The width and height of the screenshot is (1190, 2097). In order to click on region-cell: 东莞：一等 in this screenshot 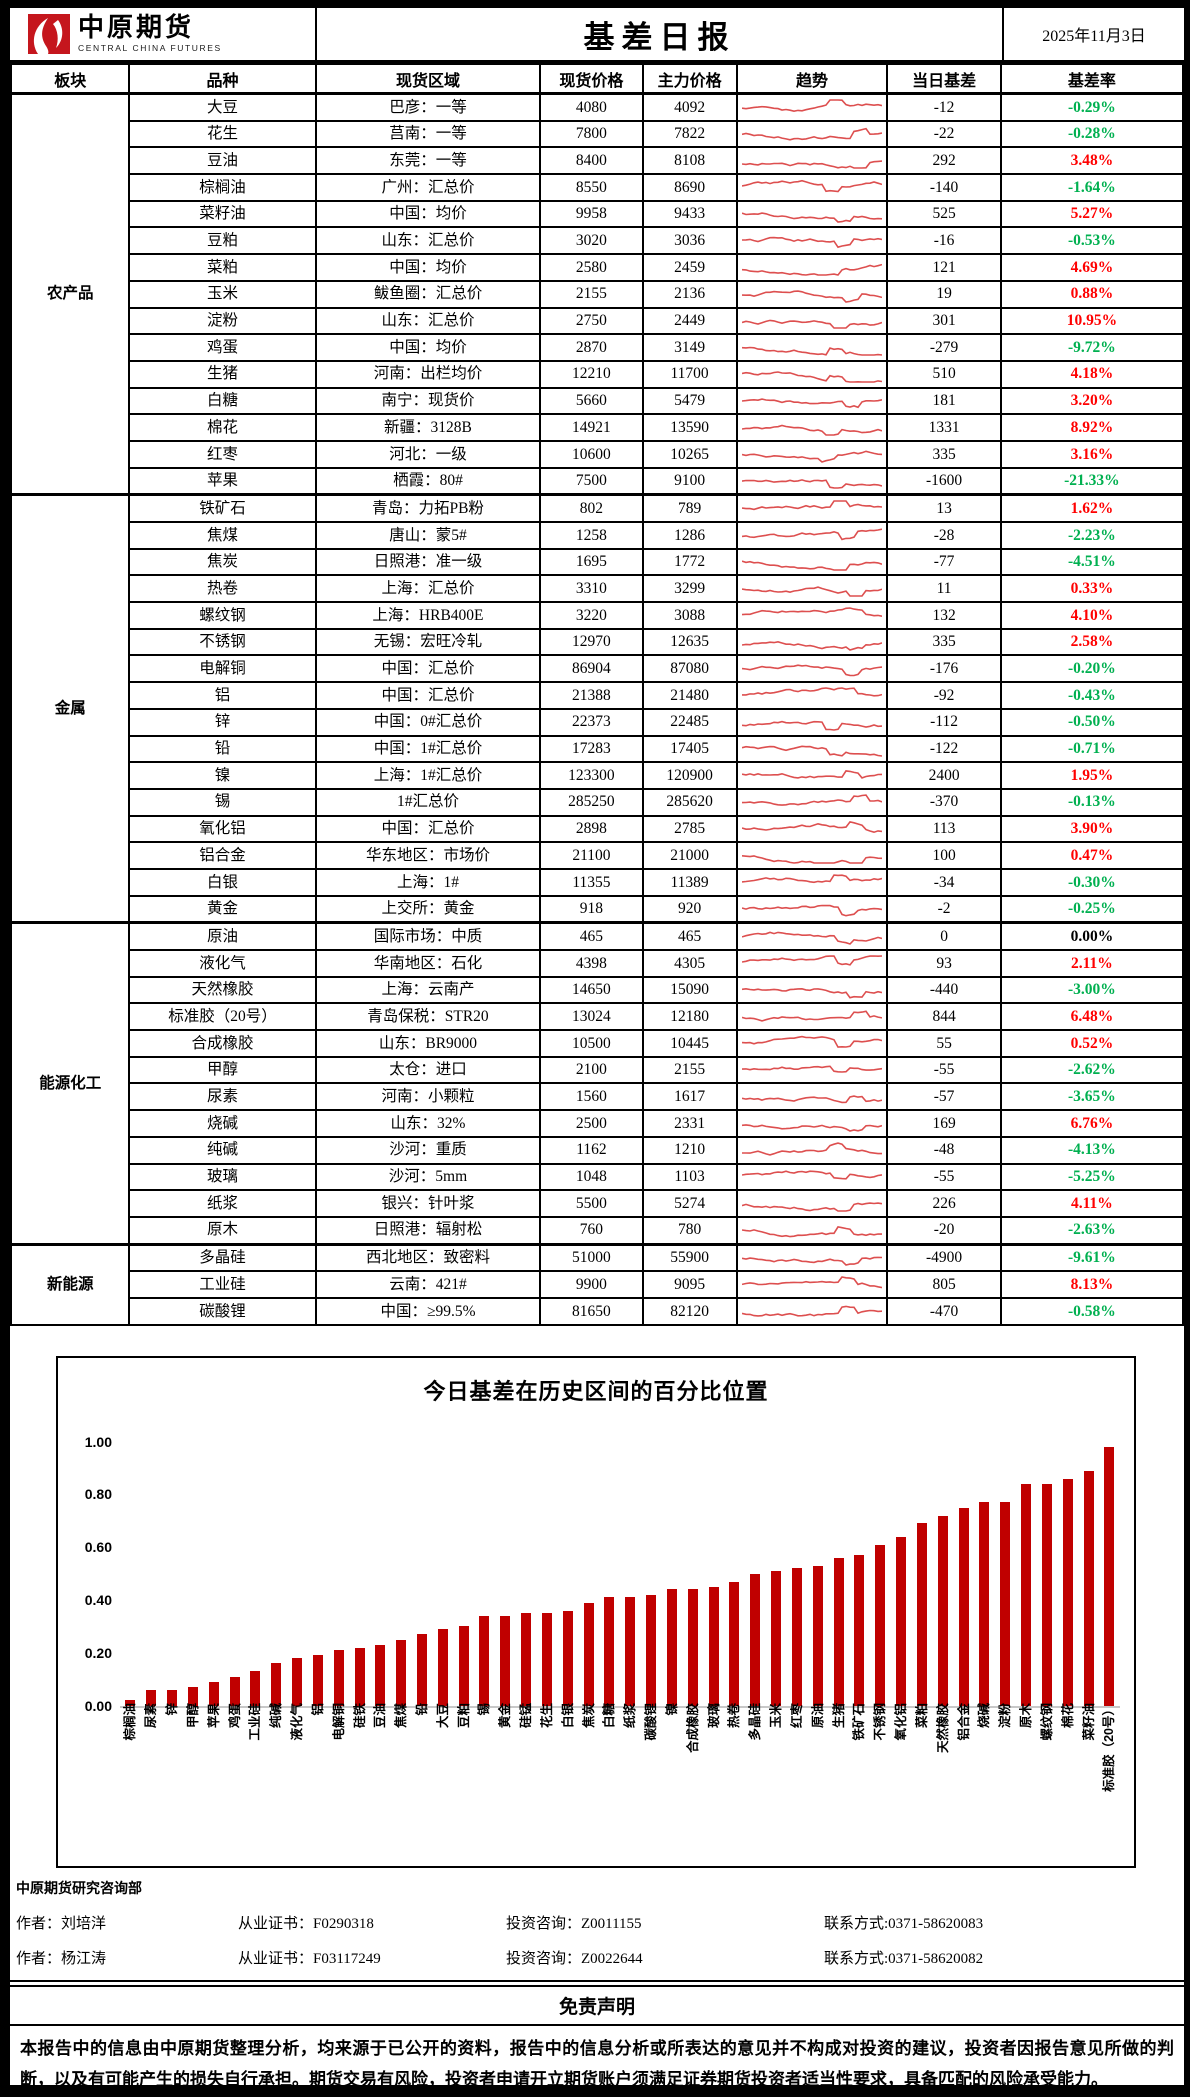, I will do `click(428, 161)`.